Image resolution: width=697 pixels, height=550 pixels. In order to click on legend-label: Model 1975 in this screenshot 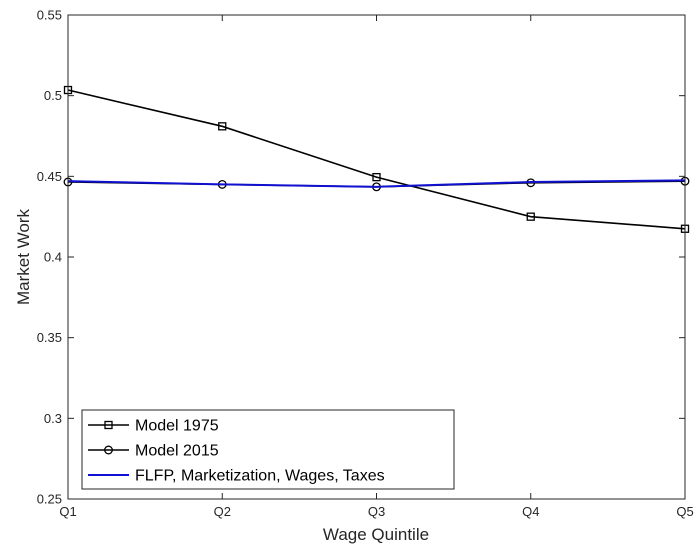, I will do `click(177, 426)`.